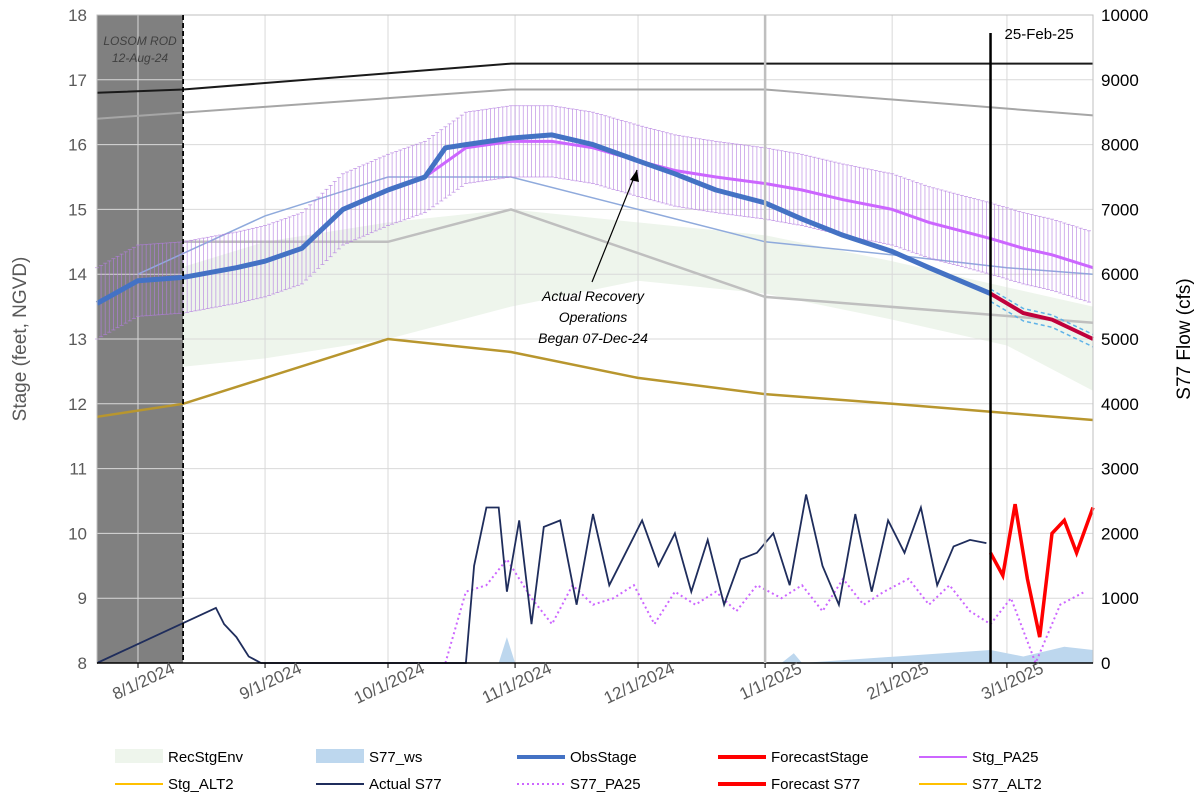  I want to click on x-tick-label: 11/1/2024, so click(516, 683).